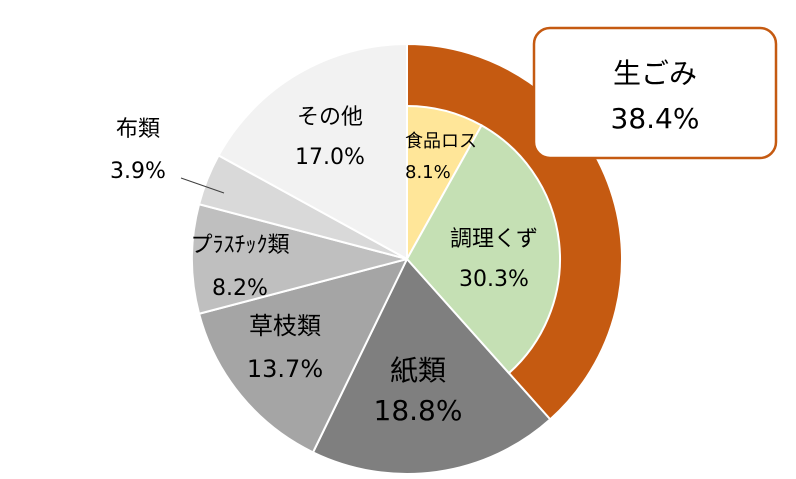 Image resolution: width=796 pixels, height=479 pixels. What do you see at coordinates (428, 172) in the screenshot?
I see `inner-value-label: 8.1%` at bounding box center [428, 172].